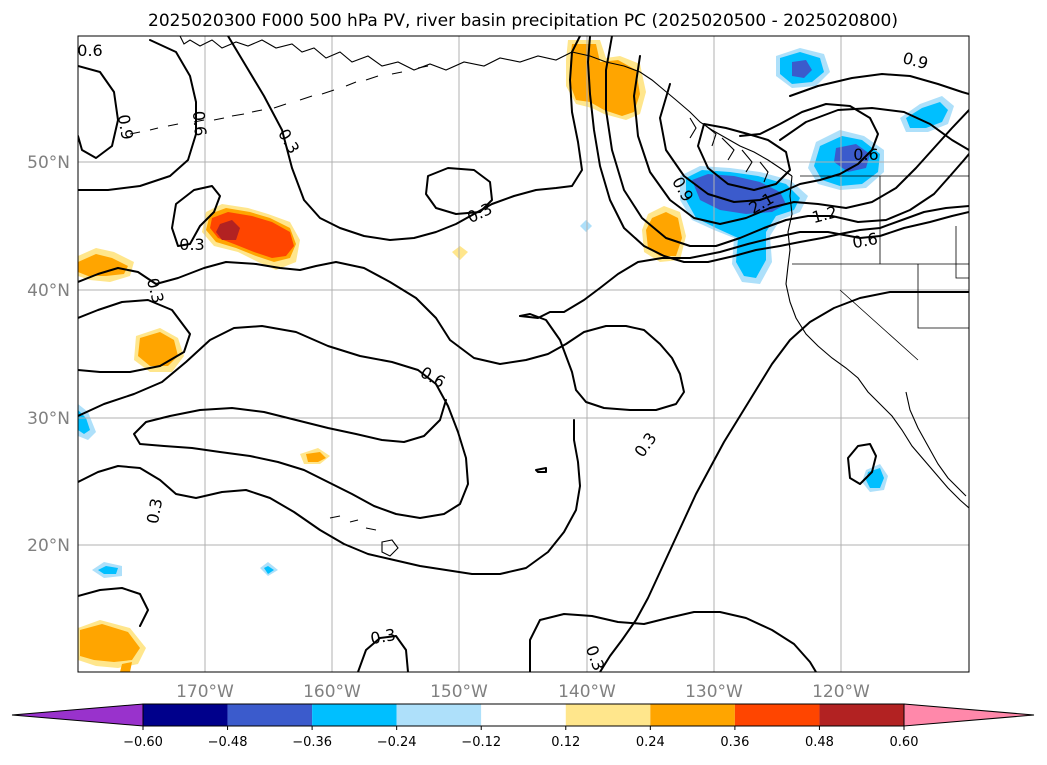  Describe the element at coordinates (879, 85) in the screenshot. I see `contour-0.9-north` at that location.